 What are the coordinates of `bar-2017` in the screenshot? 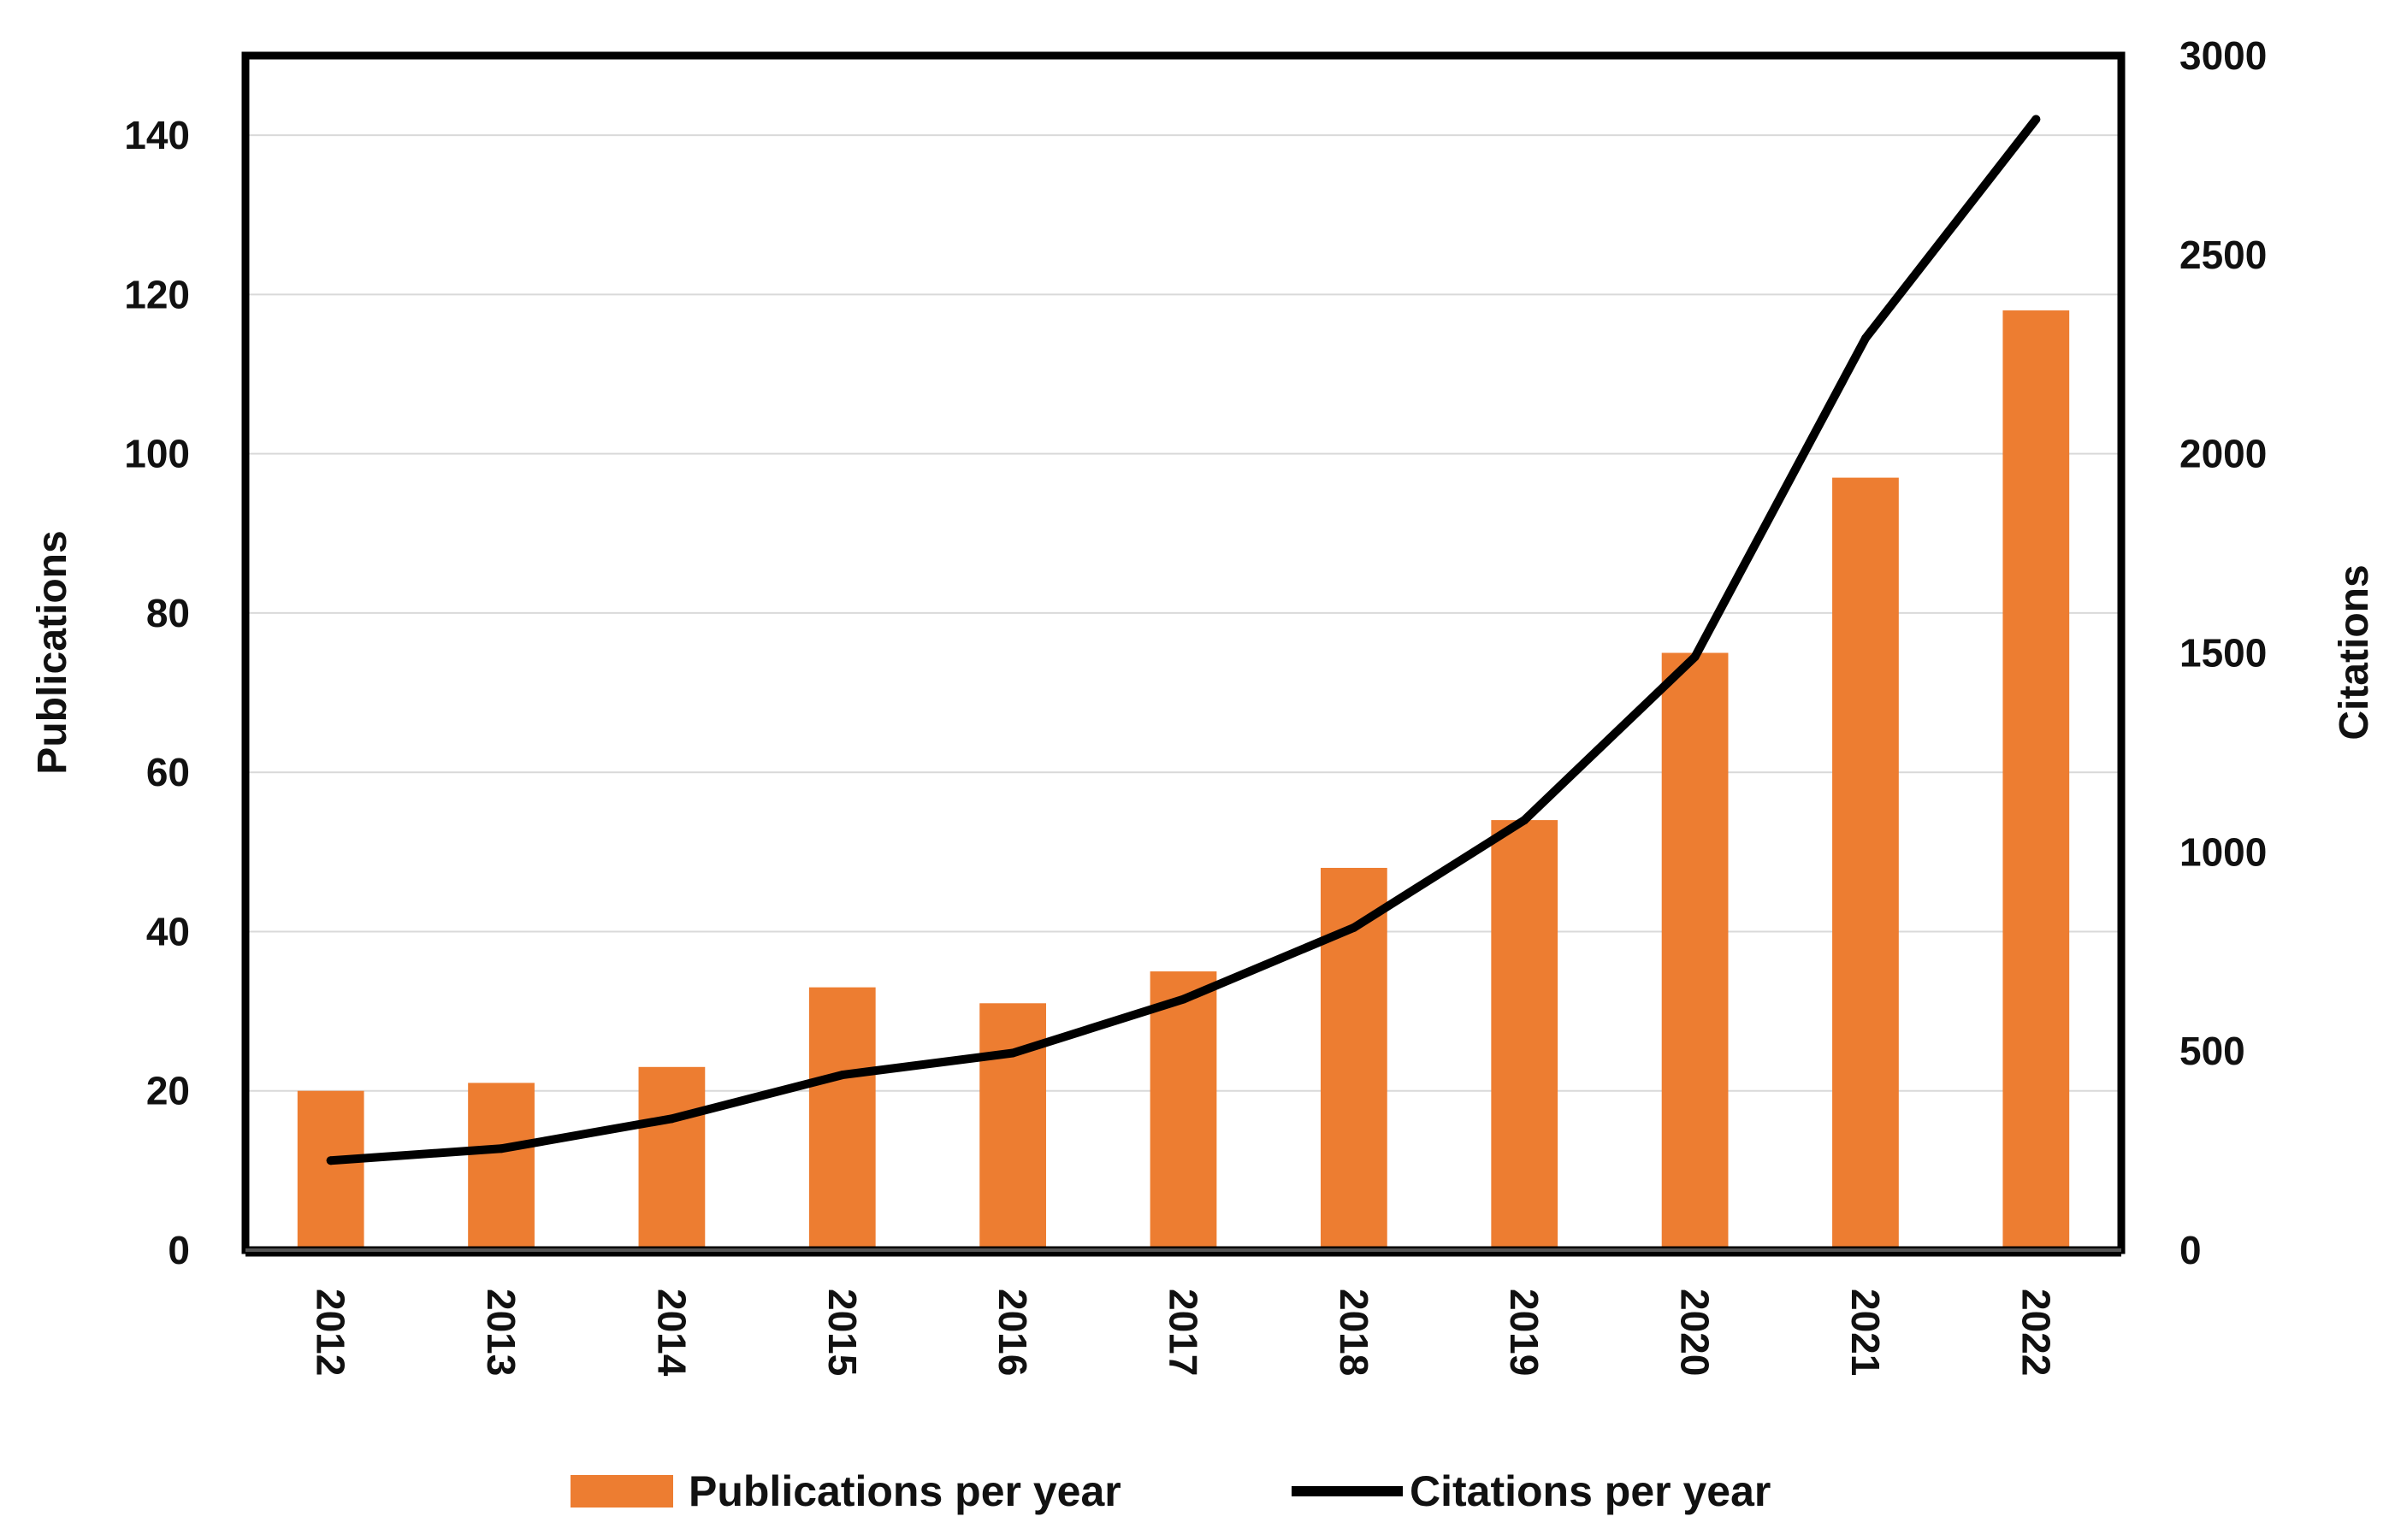 It's located at (1183, 1110).